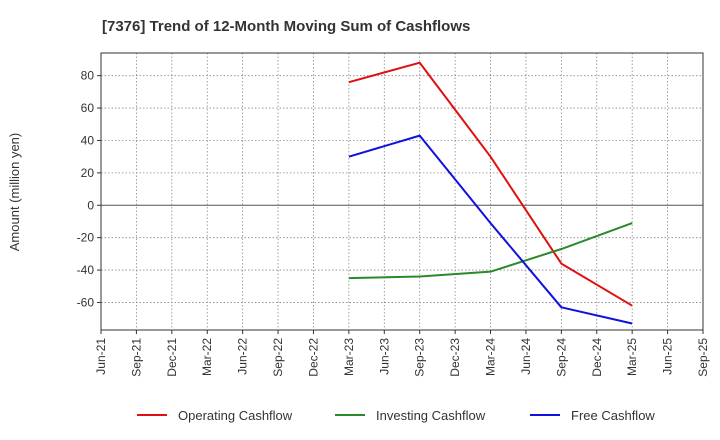 Image resolution: width=720 pixels, height=440 pixels. Describe the element at coordinates (632, 357) in the screenshot. I see `x-tick-label: Mar-25` at that location.